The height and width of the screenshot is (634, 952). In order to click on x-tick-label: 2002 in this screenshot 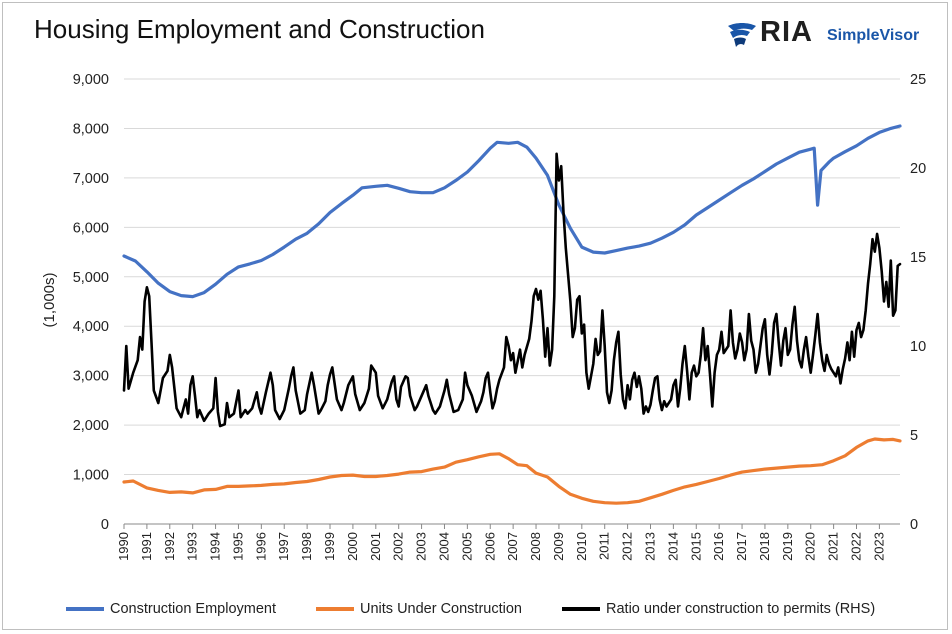, I will do `click(398, 546)`.